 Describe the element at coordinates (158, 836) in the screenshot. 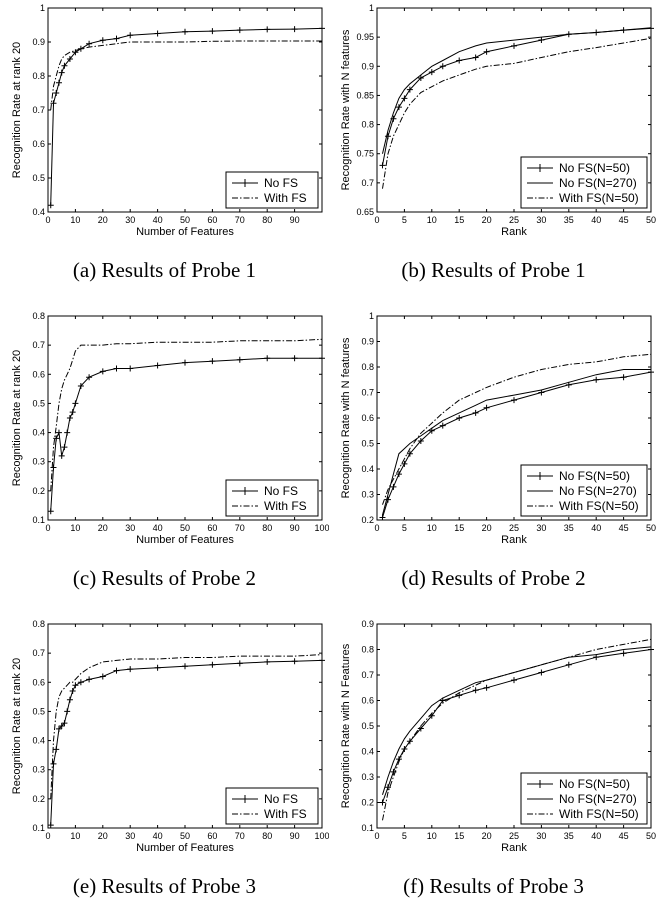

I see `x-tick-label: 40` at that location.